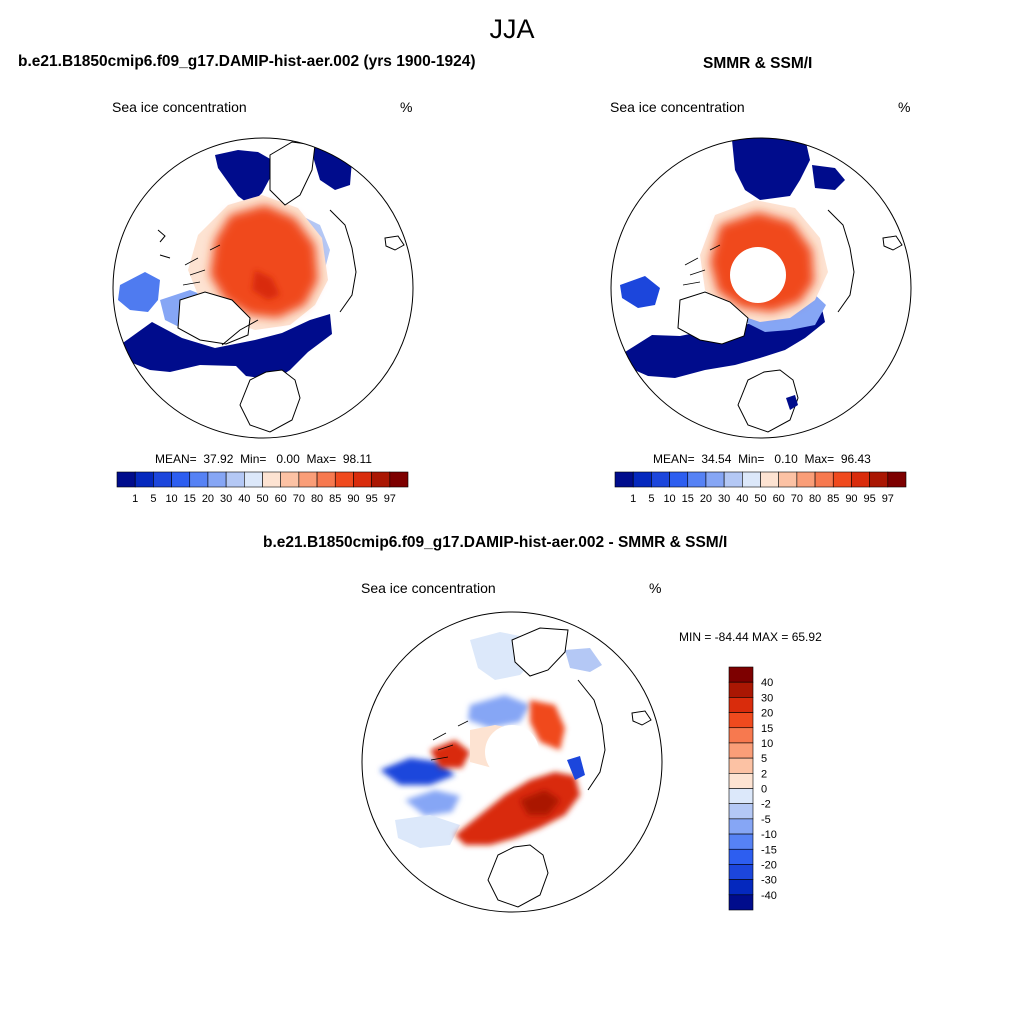 This screenshot has height=1024, width=1024. What do you see at coordinates (353, 499) in the screenshot?
I see `colorbar-tick-label: 90` at bounding box center [353, 499].